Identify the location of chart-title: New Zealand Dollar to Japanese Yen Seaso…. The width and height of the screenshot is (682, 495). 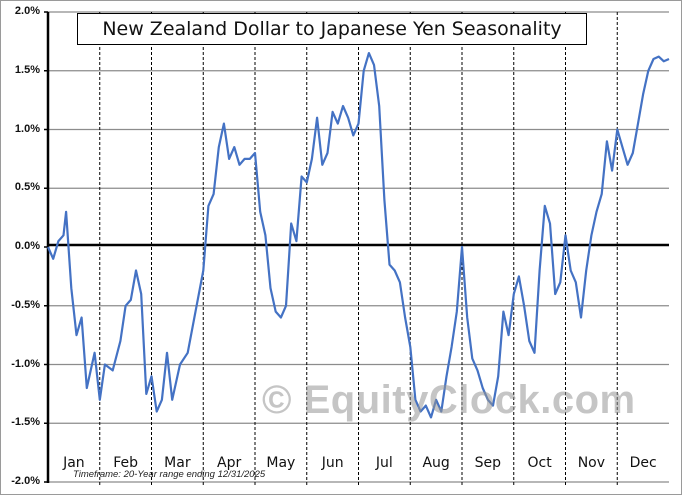
(332, 29).